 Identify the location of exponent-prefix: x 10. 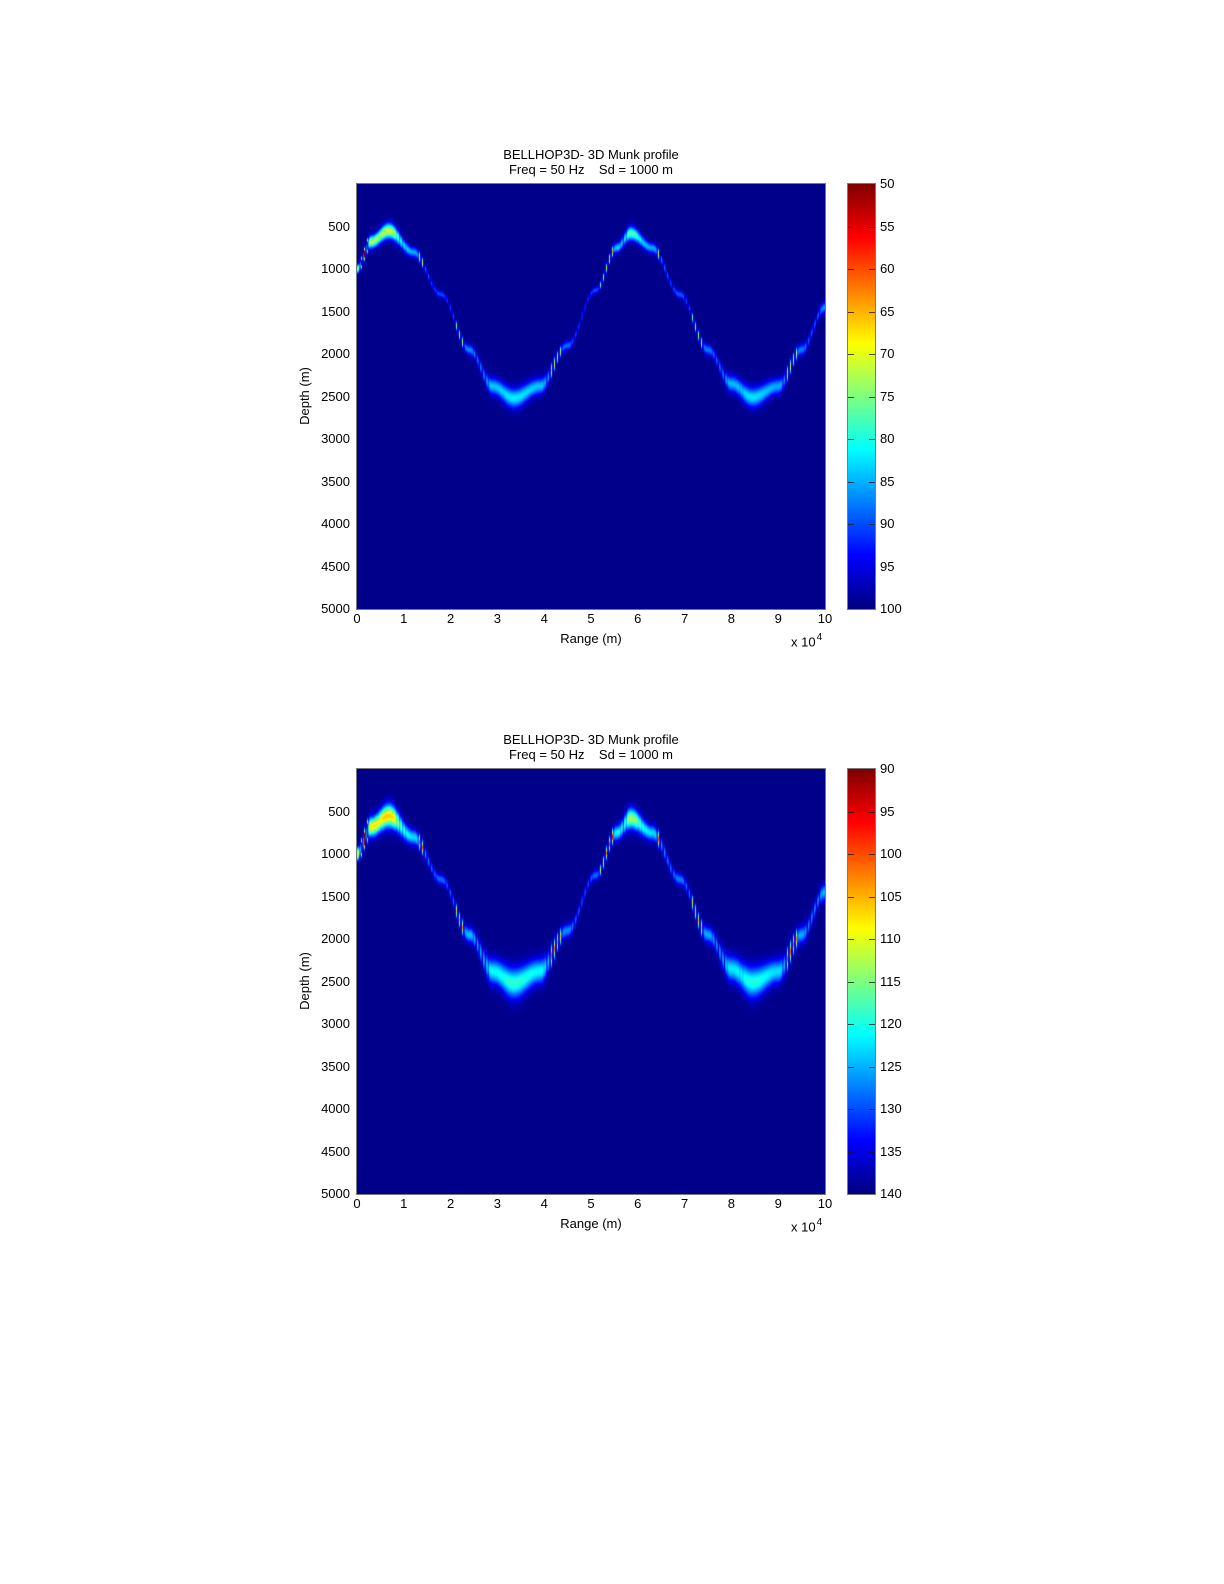
(803, 642).